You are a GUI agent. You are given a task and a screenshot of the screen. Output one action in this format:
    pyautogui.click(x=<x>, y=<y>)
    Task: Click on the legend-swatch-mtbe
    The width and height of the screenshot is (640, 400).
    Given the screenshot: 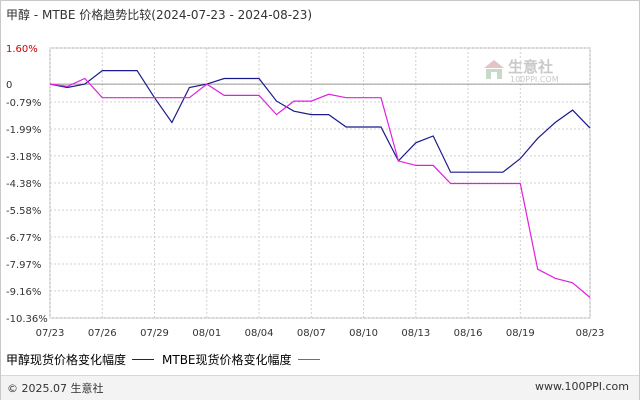 What is the action you would take?
    pyautogui.click(x=308, y=359)
    